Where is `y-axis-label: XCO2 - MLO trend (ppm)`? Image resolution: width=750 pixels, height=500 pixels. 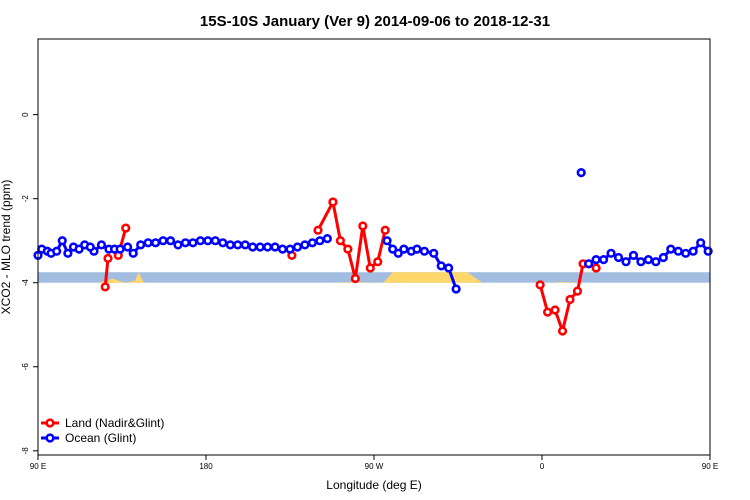
y-axis-label: XCO2 - MLO trend (ppm) is located at coordinates (6, 247).